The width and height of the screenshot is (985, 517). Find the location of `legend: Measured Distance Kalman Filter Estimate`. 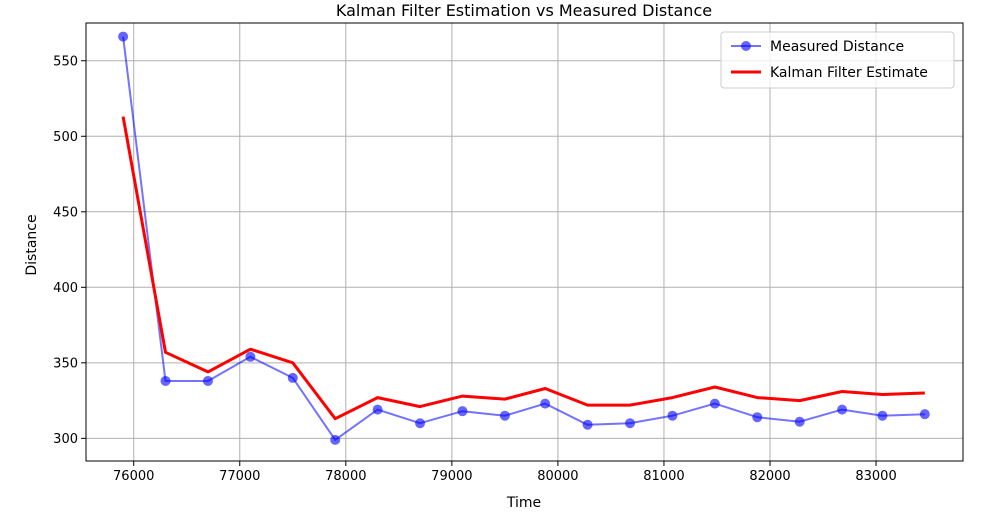

legend: Measured Distance Kalman Filter Estimate is located at coordinates (837, 60).